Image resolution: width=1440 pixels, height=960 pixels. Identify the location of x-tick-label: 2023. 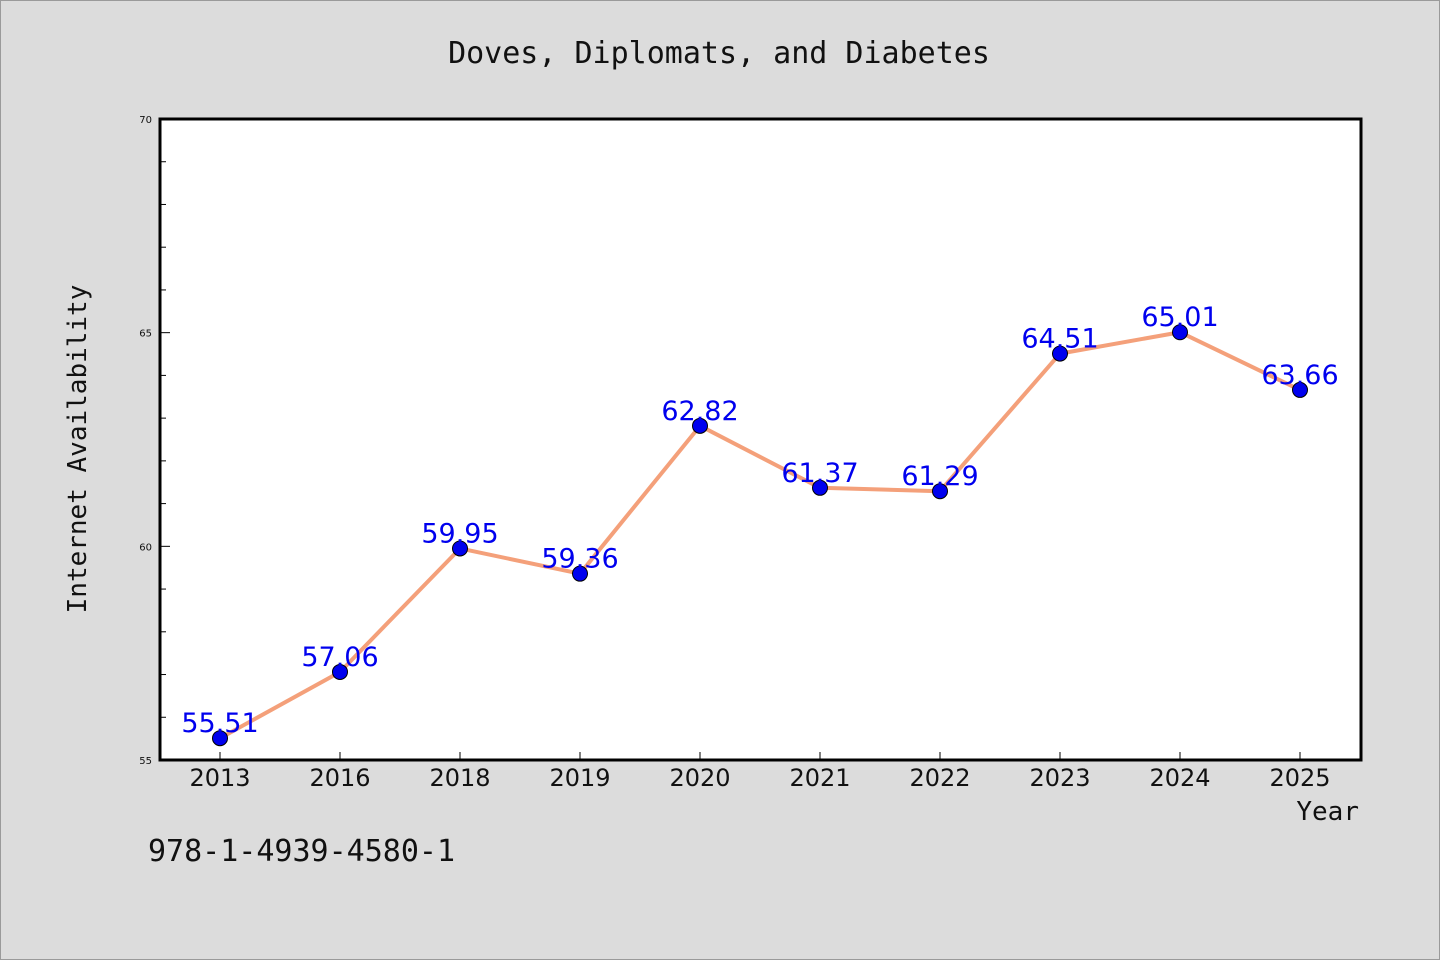
(1059, 778).